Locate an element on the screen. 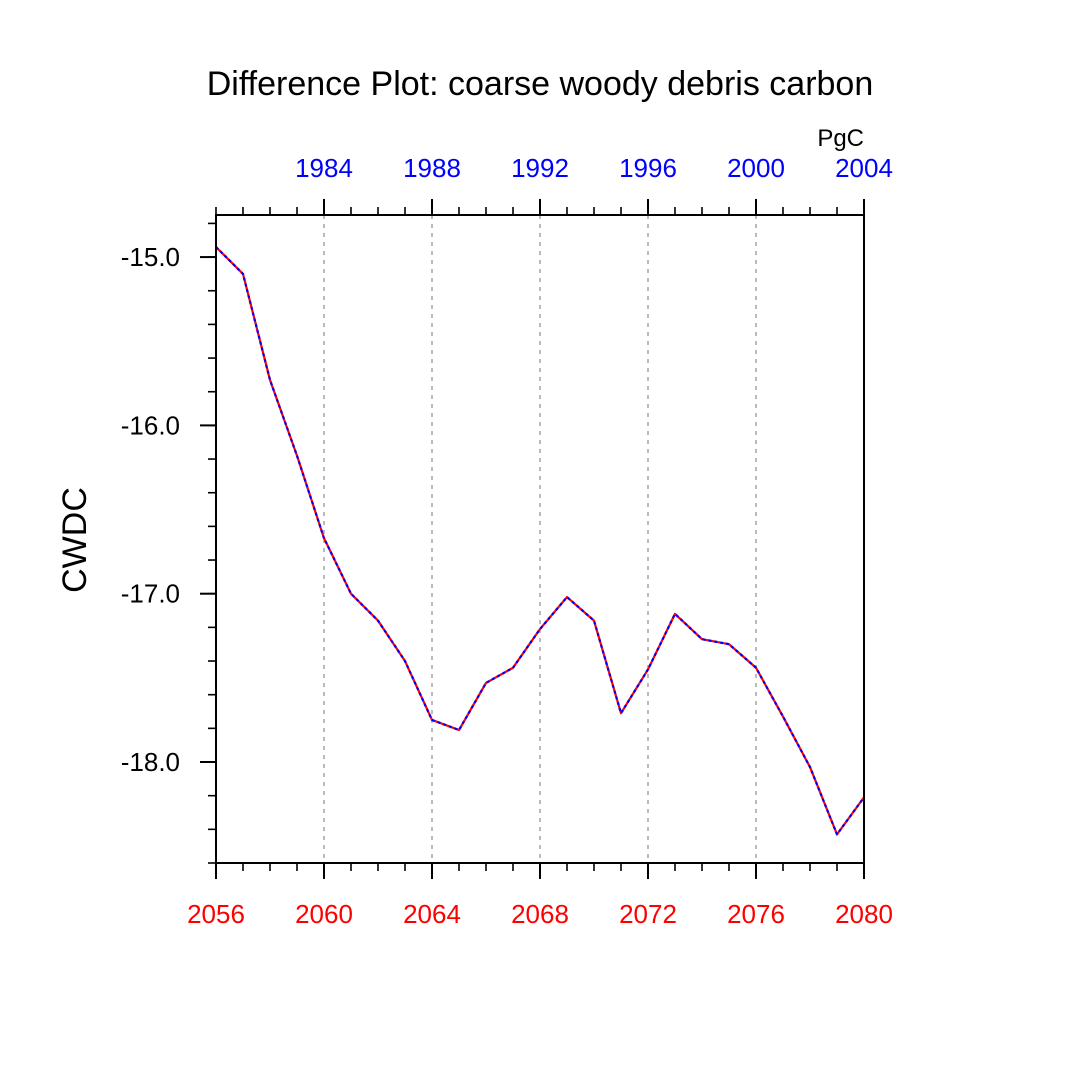 This screenshot has width=1080, height=1080. x-tick-label: 2072 is located at coordinates (648, 914).